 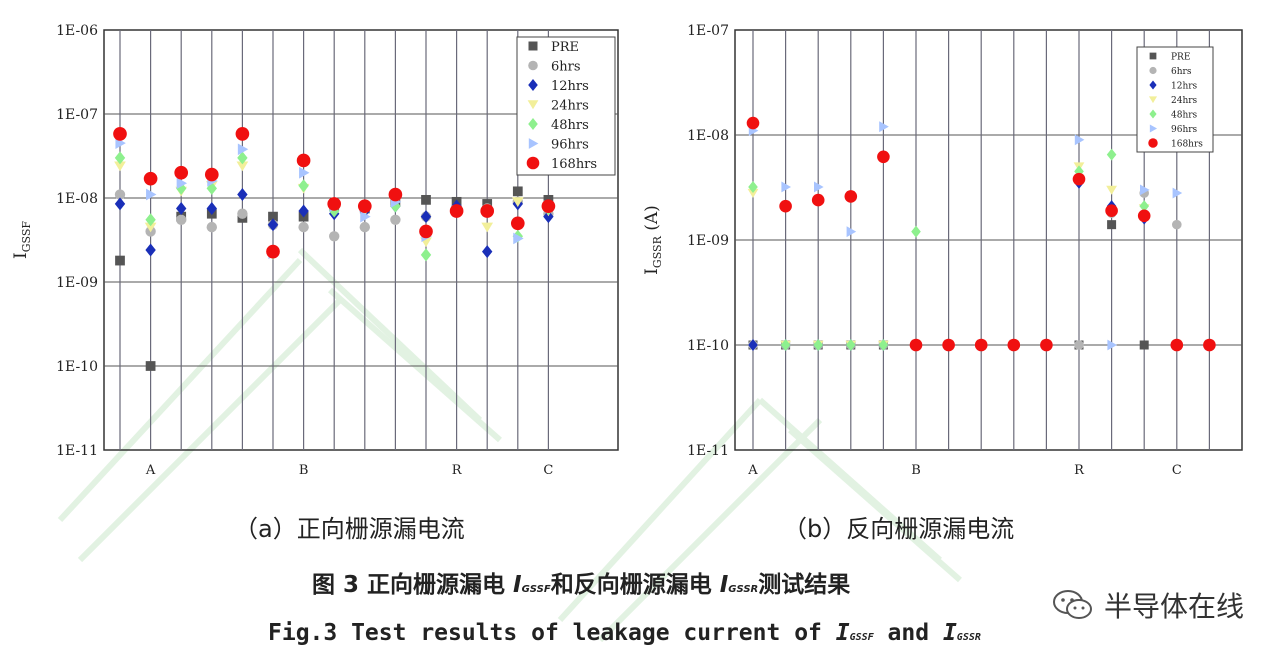 What do you see at coordinates (753, 193) in the screenshot?
I see `data-point-24hrs` at bounding box center [753, 193].